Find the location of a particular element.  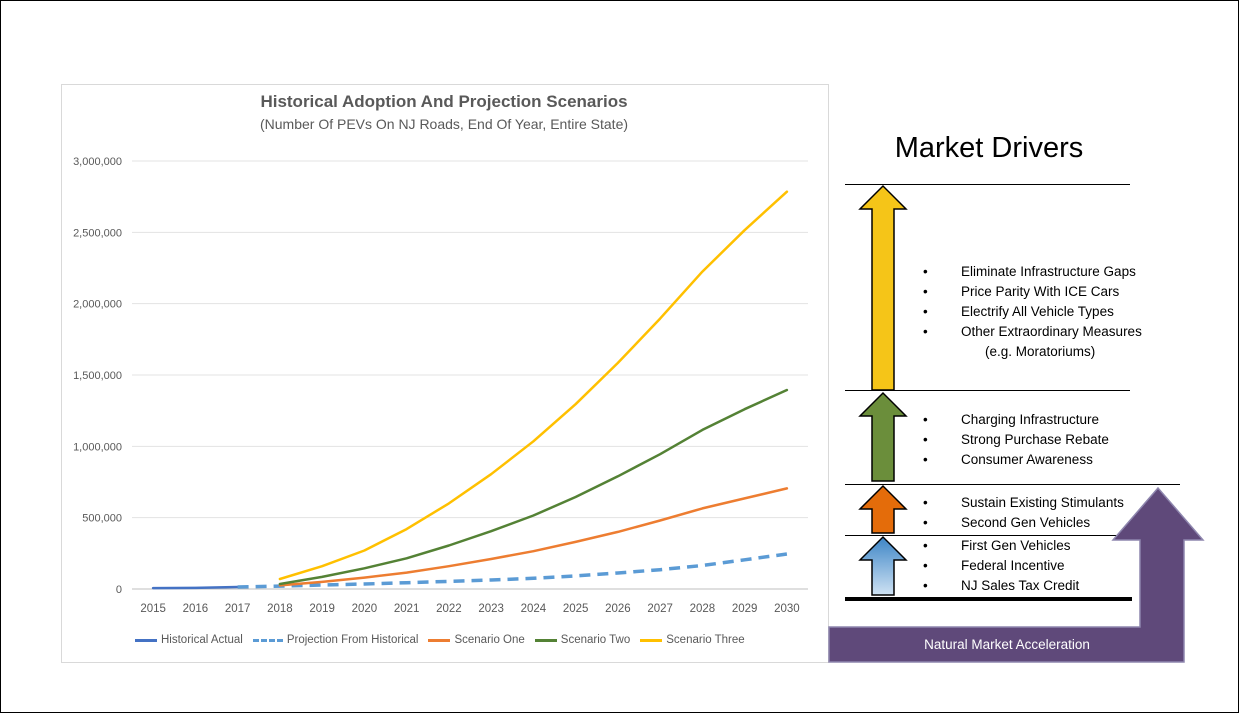

list-item: • Strong Purchase Rebate is located at coordinates (1016, 439).